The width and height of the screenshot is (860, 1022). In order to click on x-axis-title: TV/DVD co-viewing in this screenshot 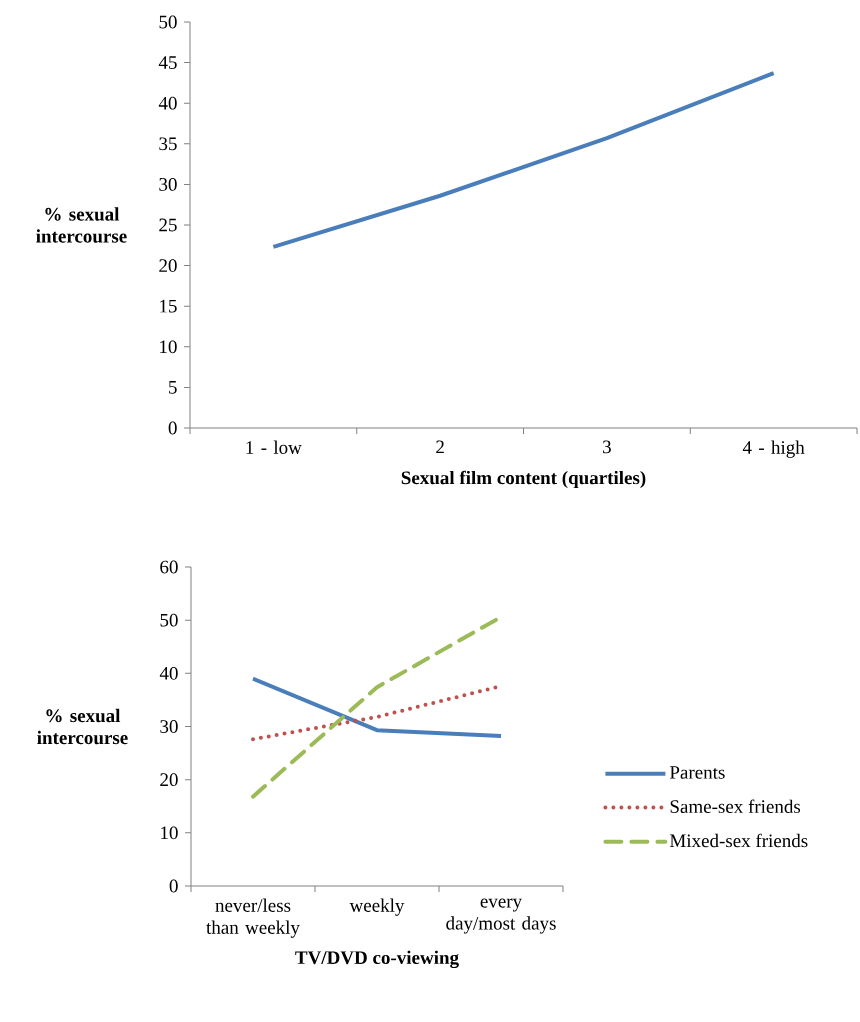, I will do `click(377, 959)`.